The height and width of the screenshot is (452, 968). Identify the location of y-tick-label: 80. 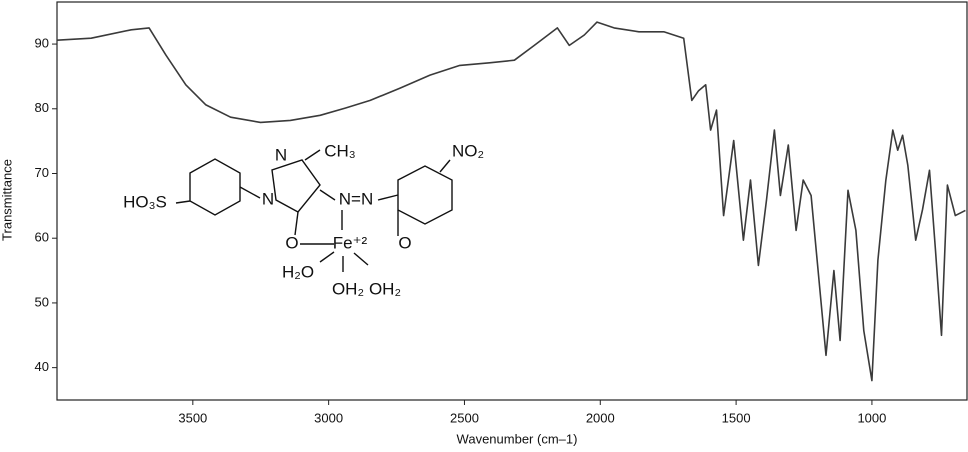
(42, 107).